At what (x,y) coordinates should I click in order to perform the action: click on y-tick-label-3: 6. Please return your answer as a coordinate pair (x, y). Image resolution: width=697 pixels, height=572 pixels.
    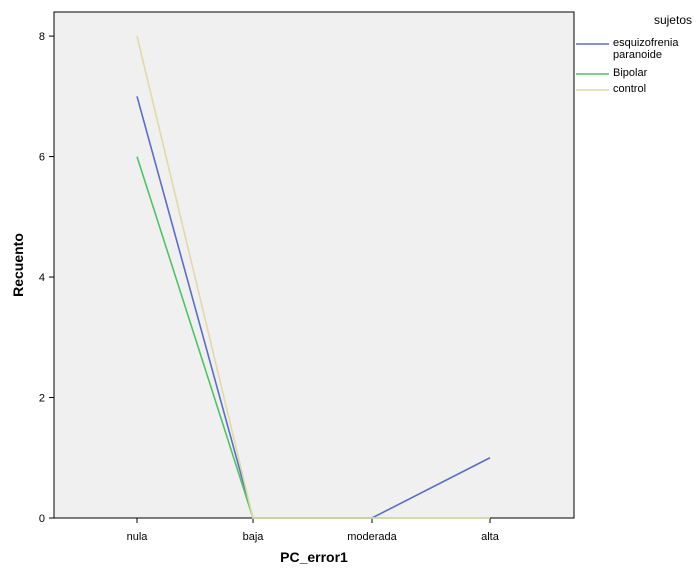
    Looking at the image, I should click on (42, 158).